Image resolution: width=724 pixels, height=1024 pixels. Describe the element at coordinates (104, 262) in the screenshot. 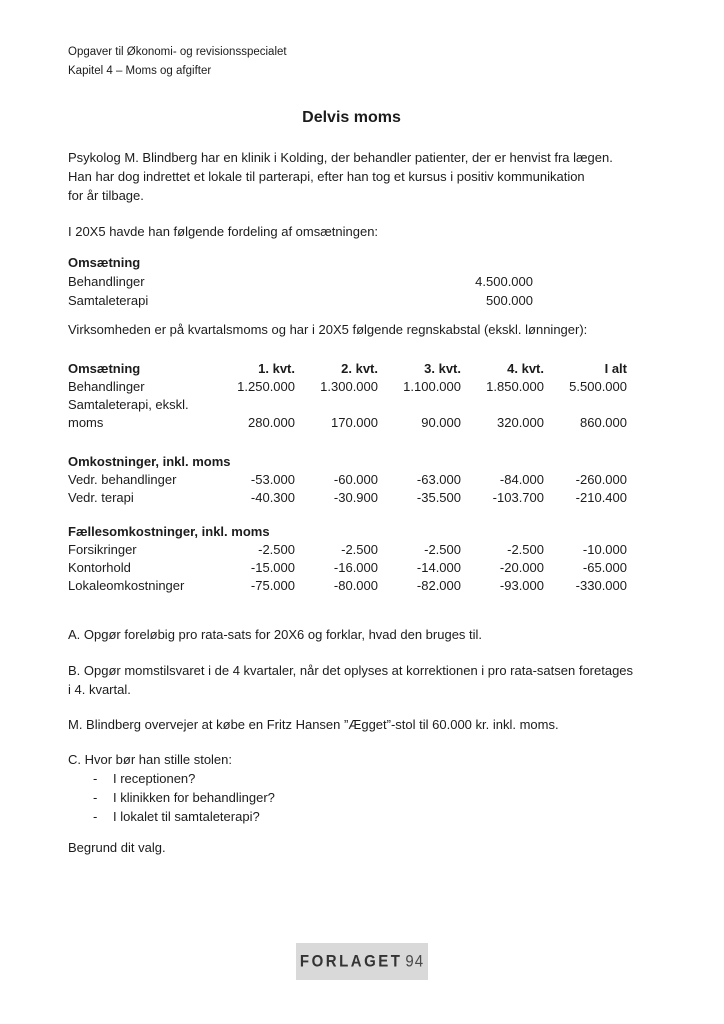

I see `revenue-summary-heading: Omsætning` at that location.